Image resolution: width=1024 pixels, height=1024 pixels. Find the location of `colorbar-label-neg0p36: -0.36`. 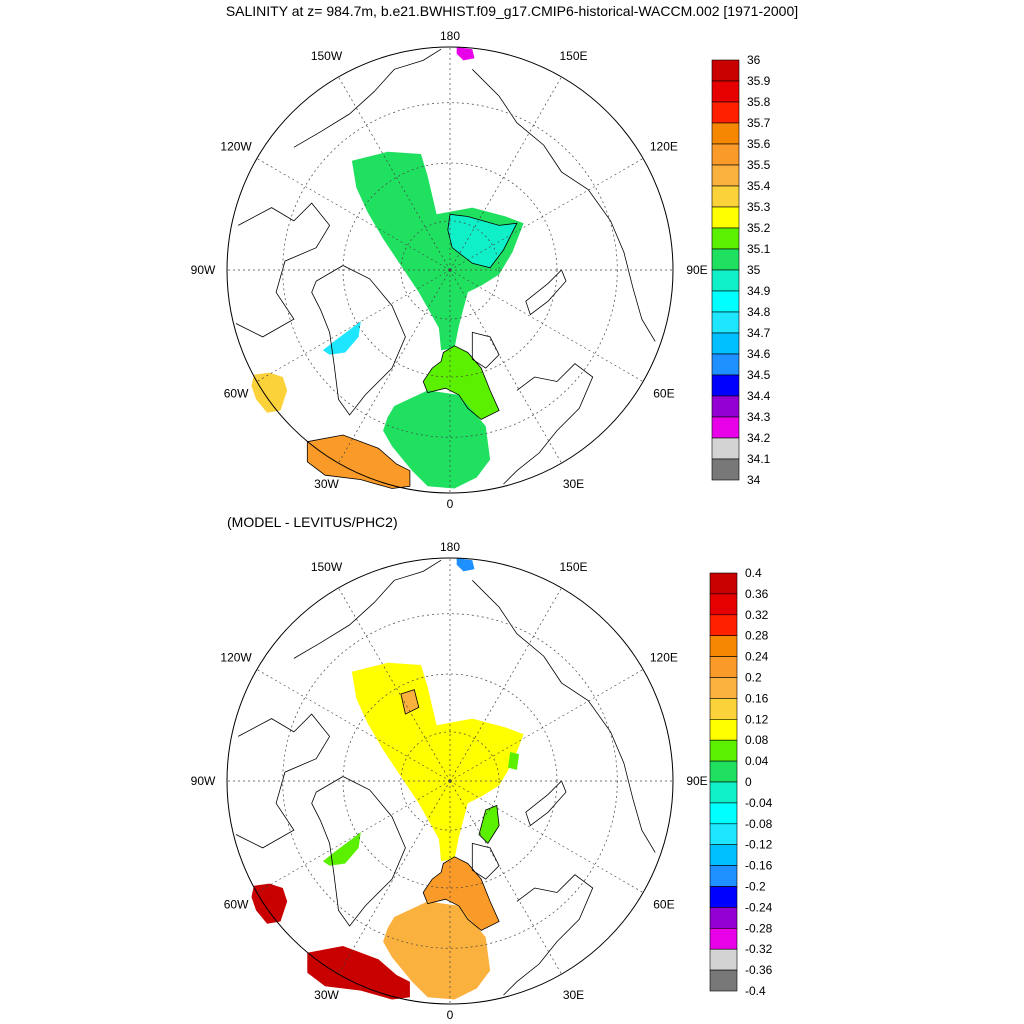

colorbar-label-neg0p36: -0.36 is located at coordinates (759, 970).